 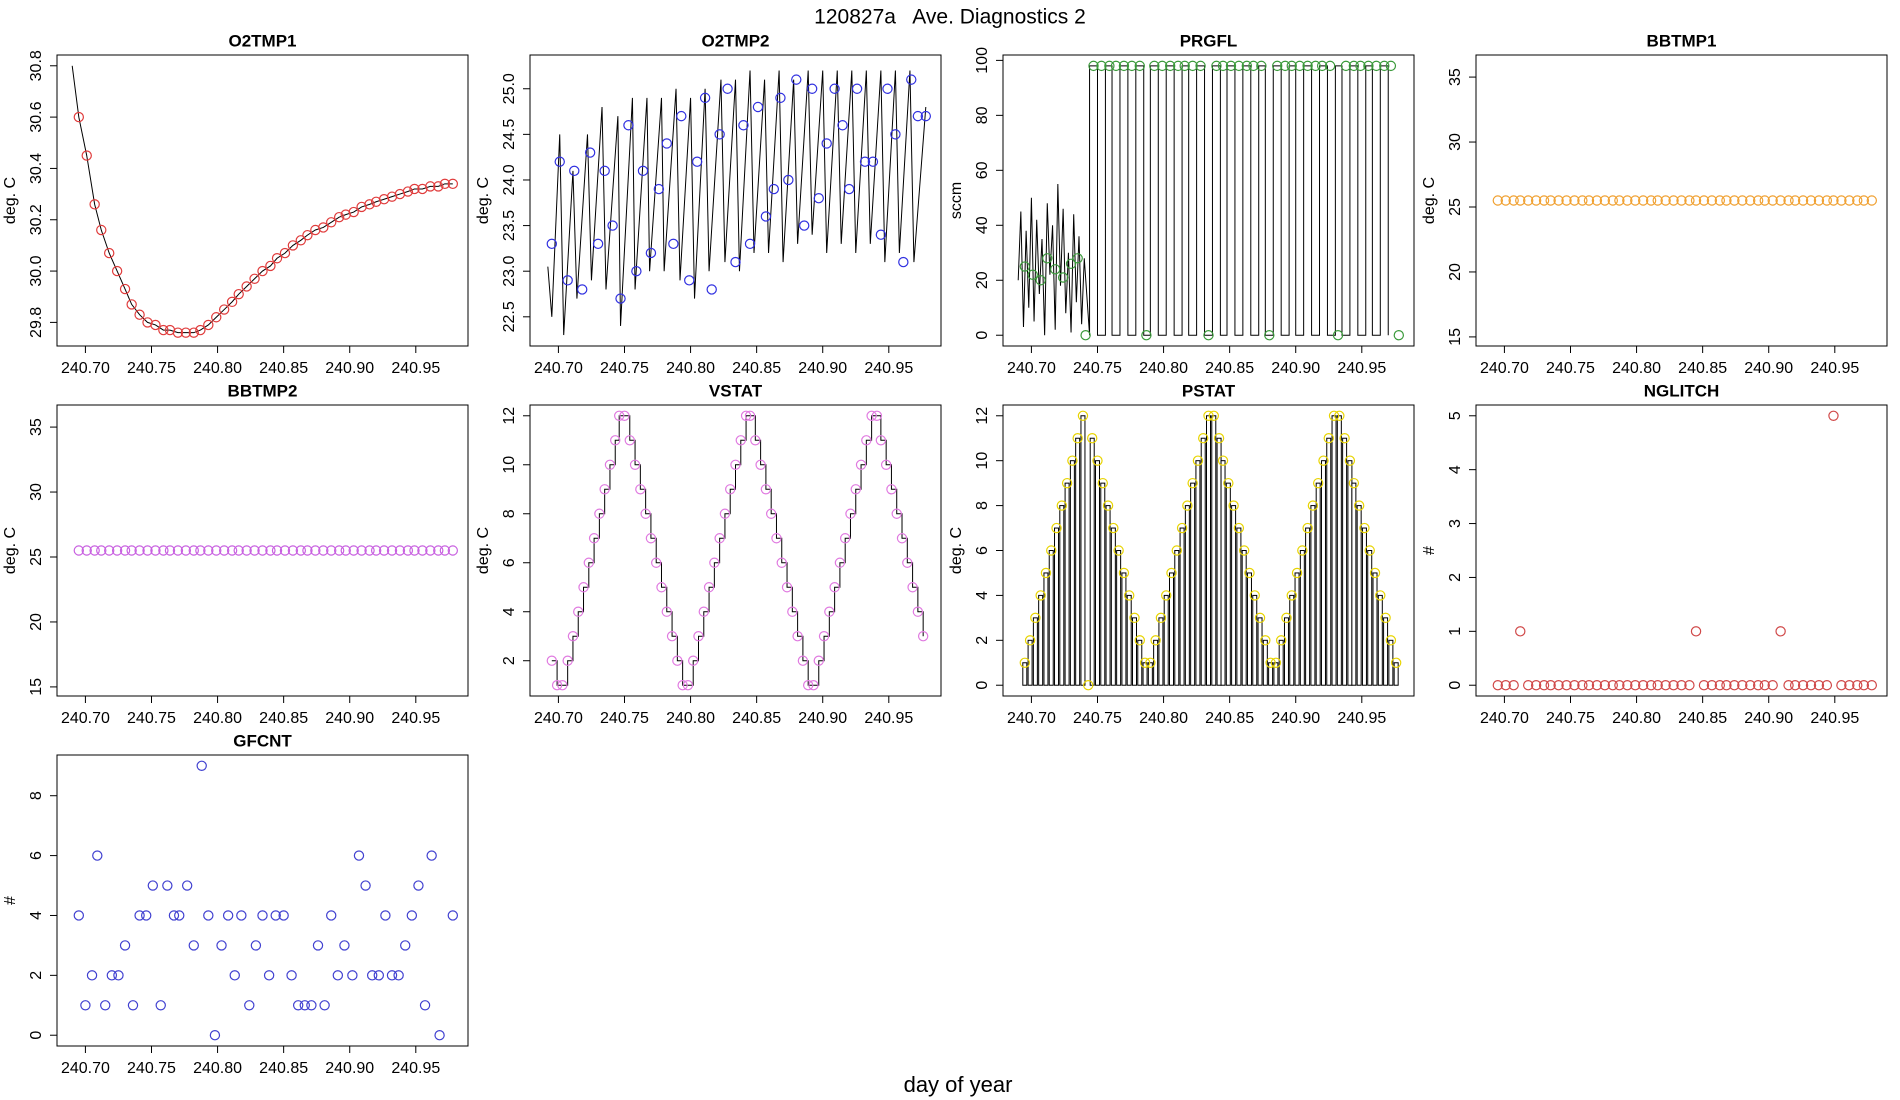 What do you see at coordinates (262, 200) in the screenshot?
I see `plot-frame` at bounding box center [262, 200].